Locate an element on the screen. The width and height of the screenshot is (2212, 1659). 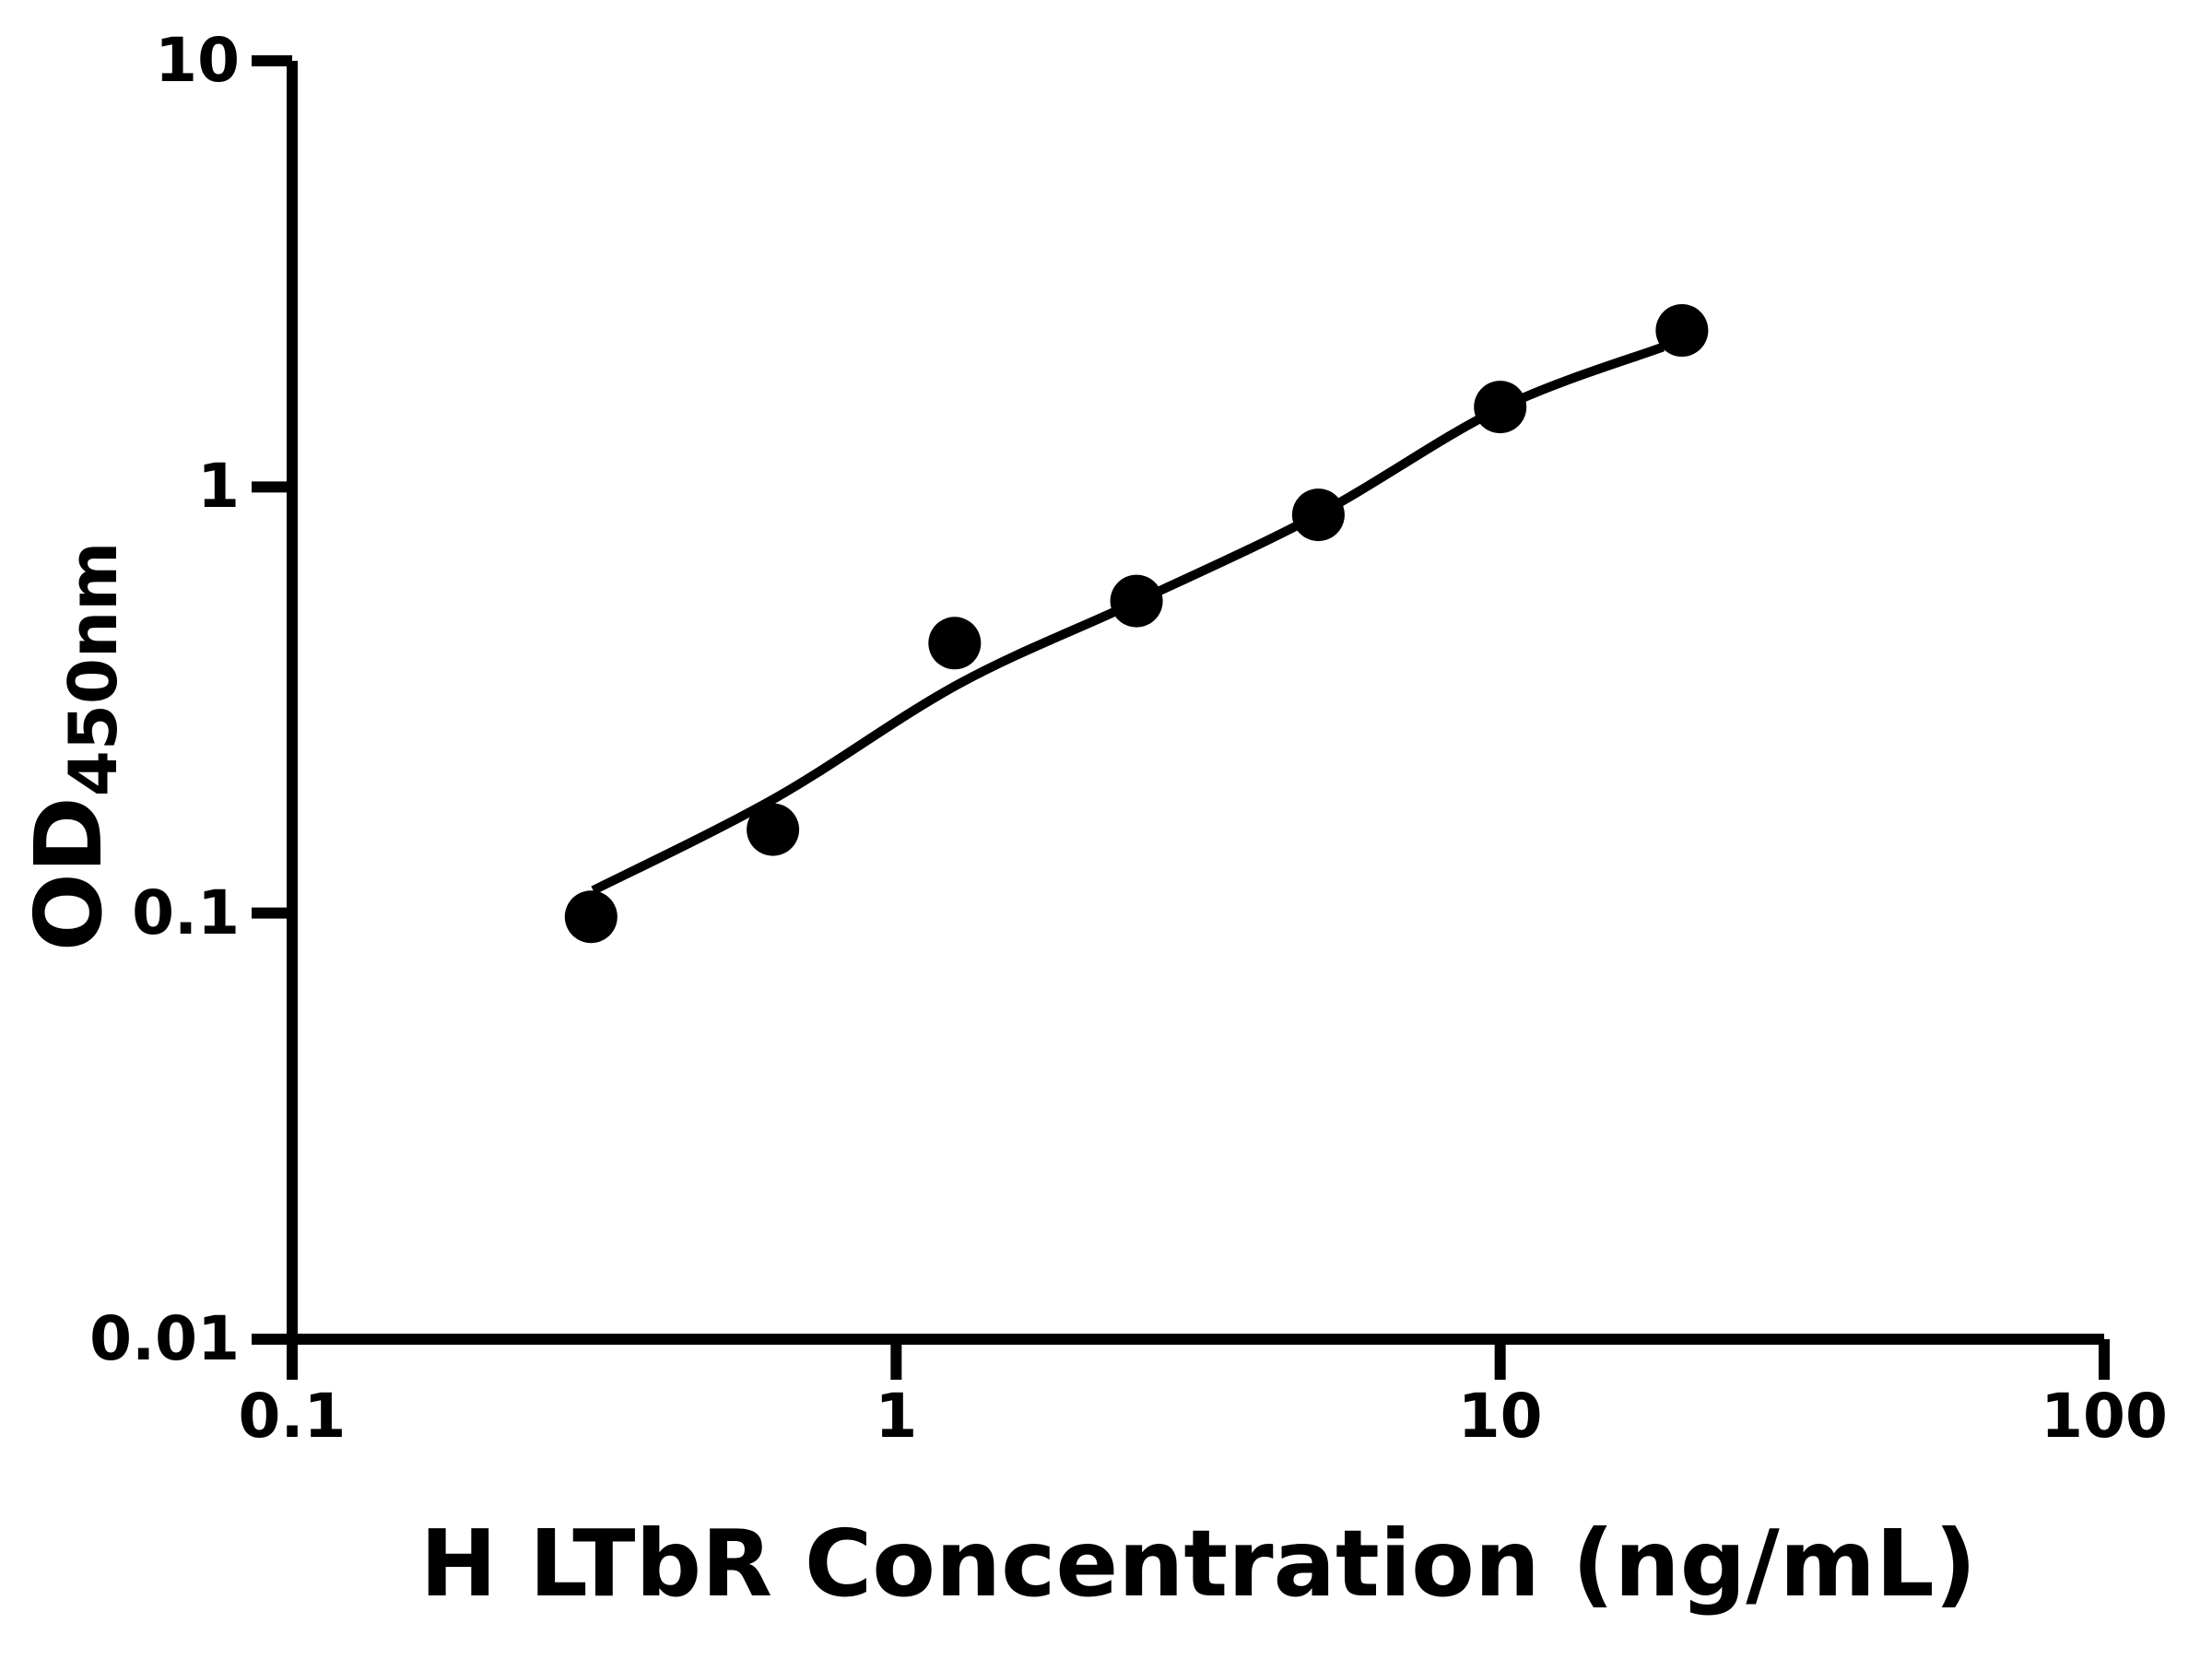
x-tick-label-100: 100 is located at coordinates (2104, 1416).